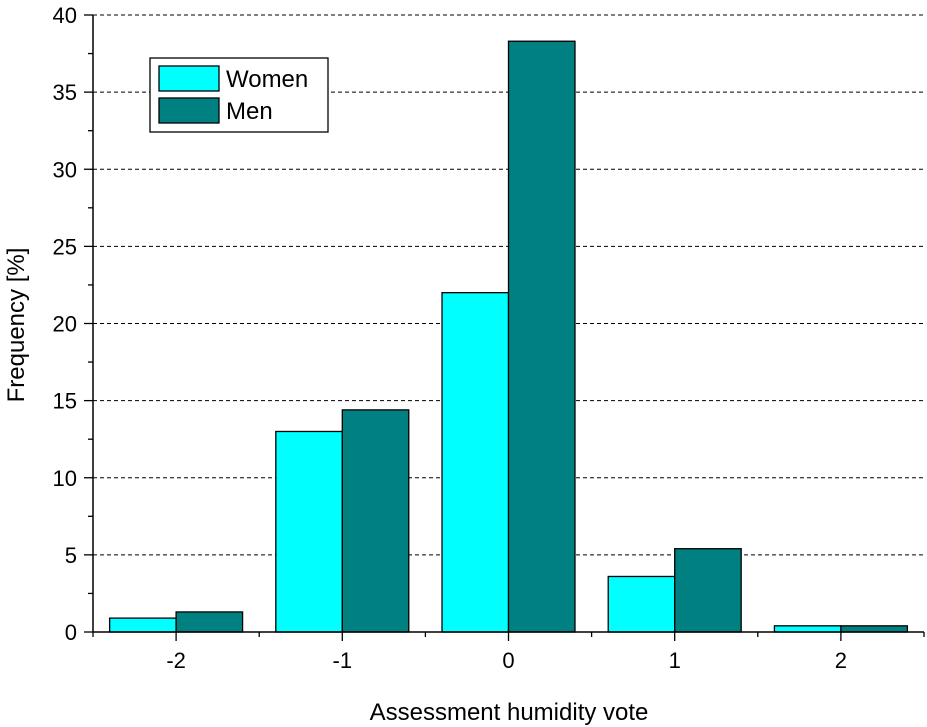  Describe the element at coordinates (239, 95) in the screenshot. I see `legend: Women Men` at that location.